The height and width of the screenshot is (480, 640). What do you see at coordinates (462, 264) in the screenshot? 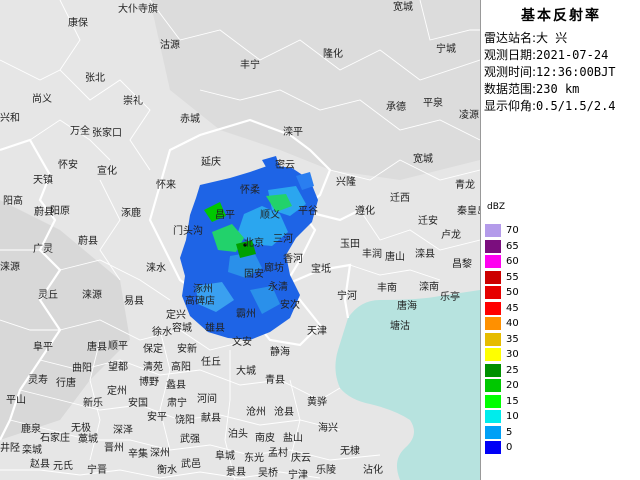
I see `city-label: 昌黎` at bounding box center [462, 264].